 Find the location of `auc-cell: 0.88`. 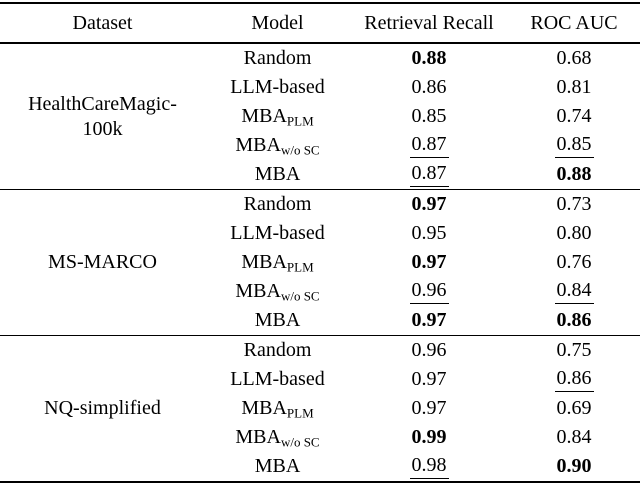

auc-cell: 0.88 is located at coordinates (574, 175).